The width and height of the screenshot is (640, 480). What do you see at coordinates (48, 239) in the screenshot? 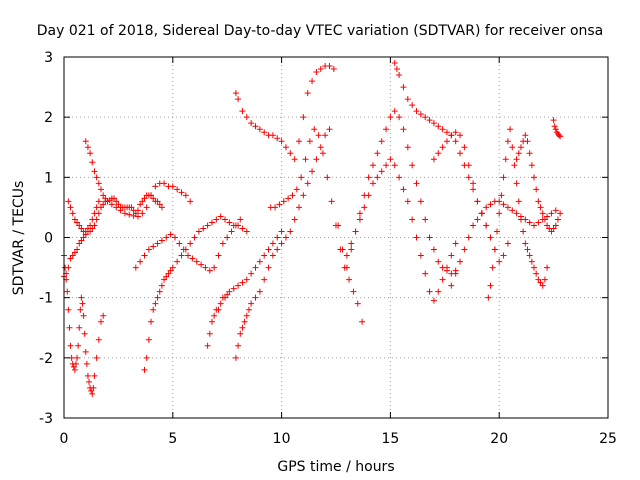
I see `y-tick-label: 0` at bounding box center [48, 239].